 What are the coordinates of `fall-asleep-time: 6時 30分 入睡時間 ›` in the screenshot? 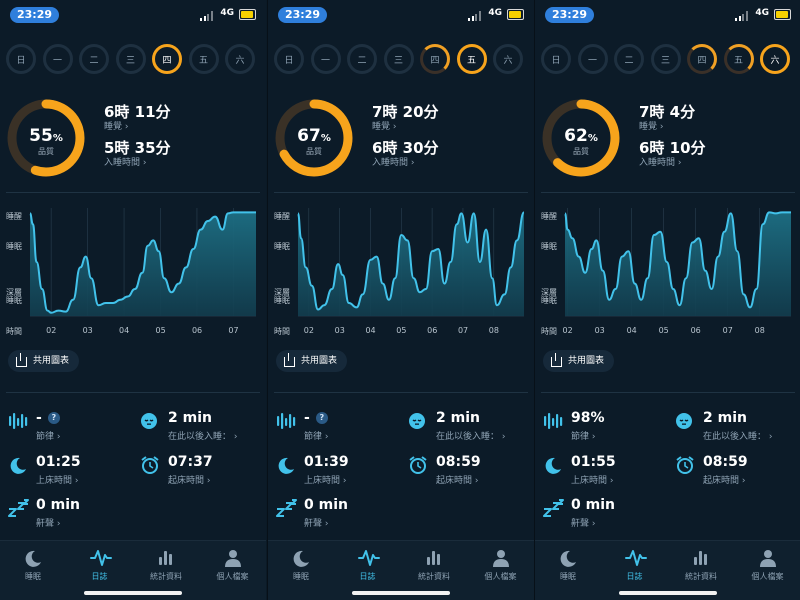 It's located at (405, 154).